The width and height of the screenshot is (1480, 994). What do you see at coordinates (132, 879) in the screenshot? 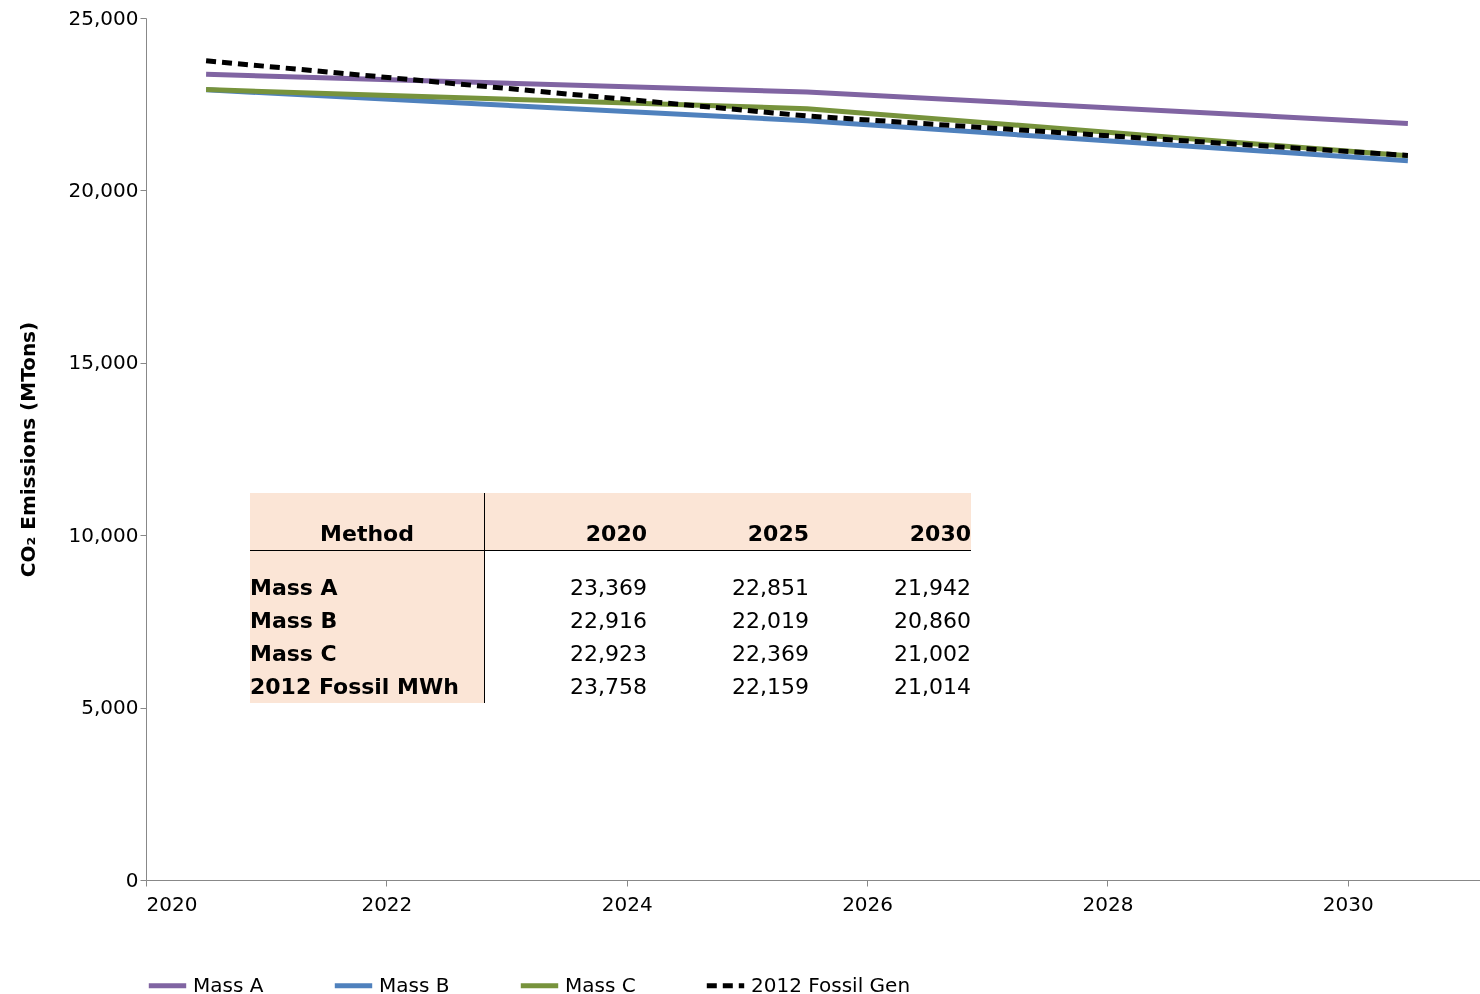
I see `y-tick-label: 0` at bounding box center [132, 879].